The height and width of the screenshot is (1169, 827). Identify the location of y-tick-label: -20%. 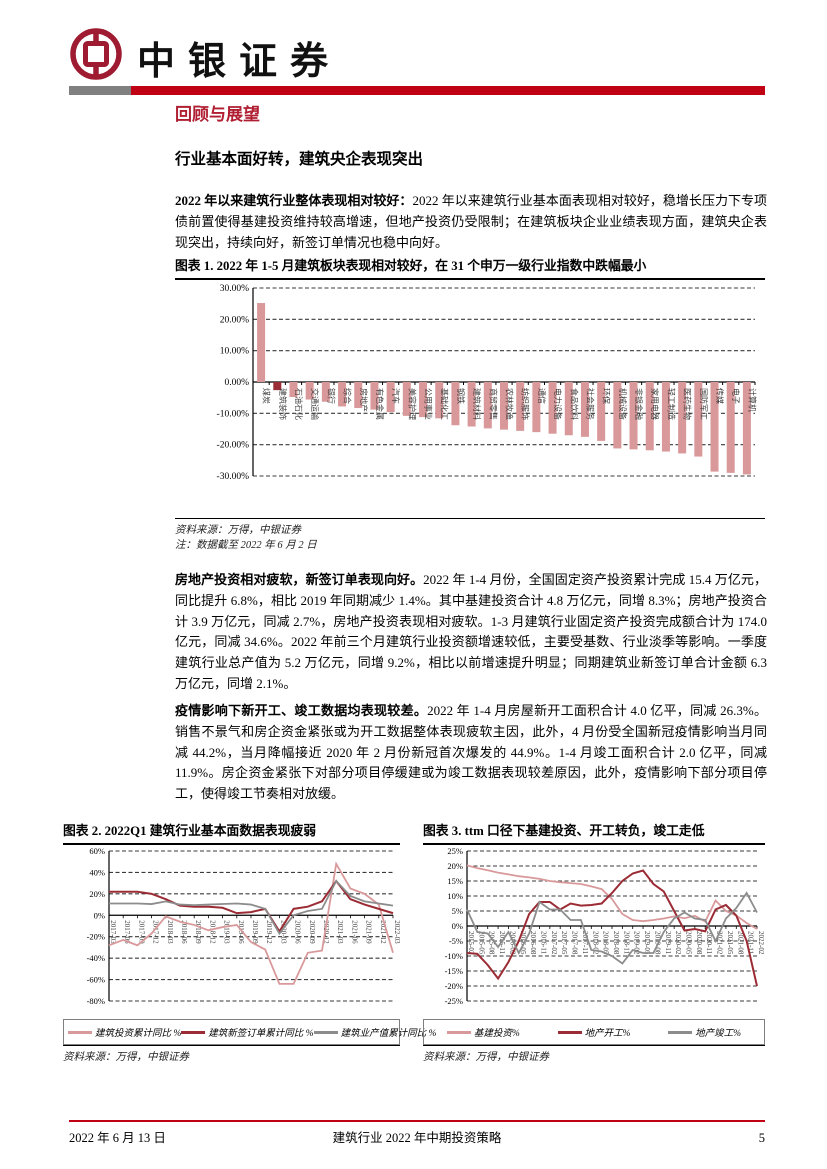
(454, 986).